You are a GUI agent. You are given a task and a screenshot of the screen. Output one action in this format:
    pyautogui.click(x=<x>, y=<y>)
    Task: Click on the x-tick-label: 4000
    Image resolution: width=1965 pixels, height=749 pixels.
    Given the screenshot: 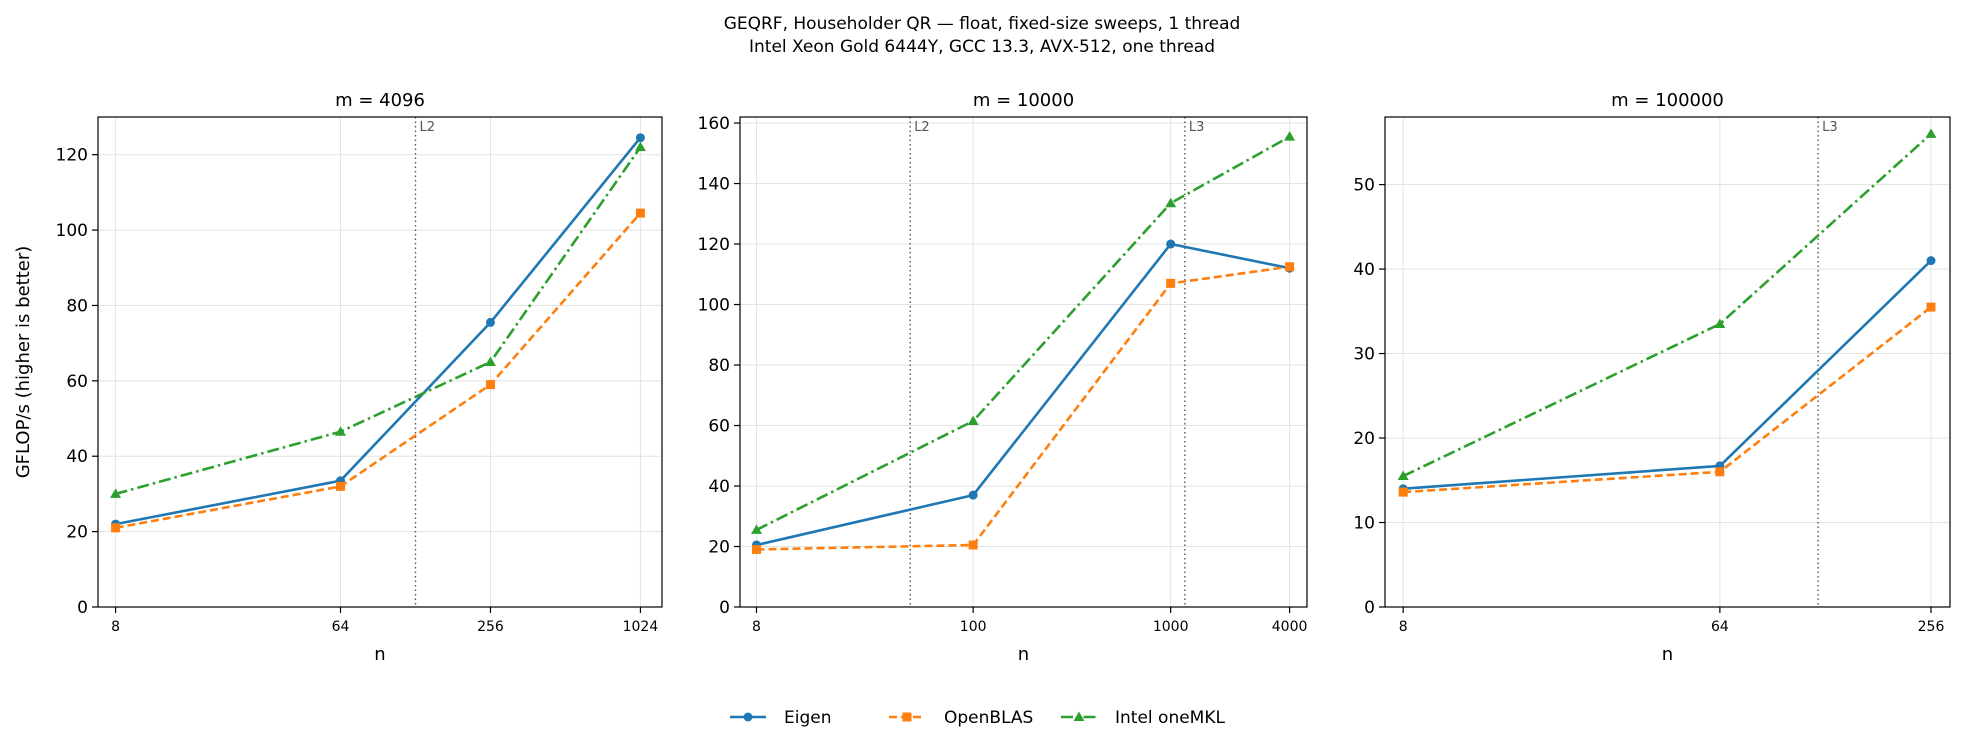 What is the action you would take?
    pyautogui.click(x=1290, y=627)
    